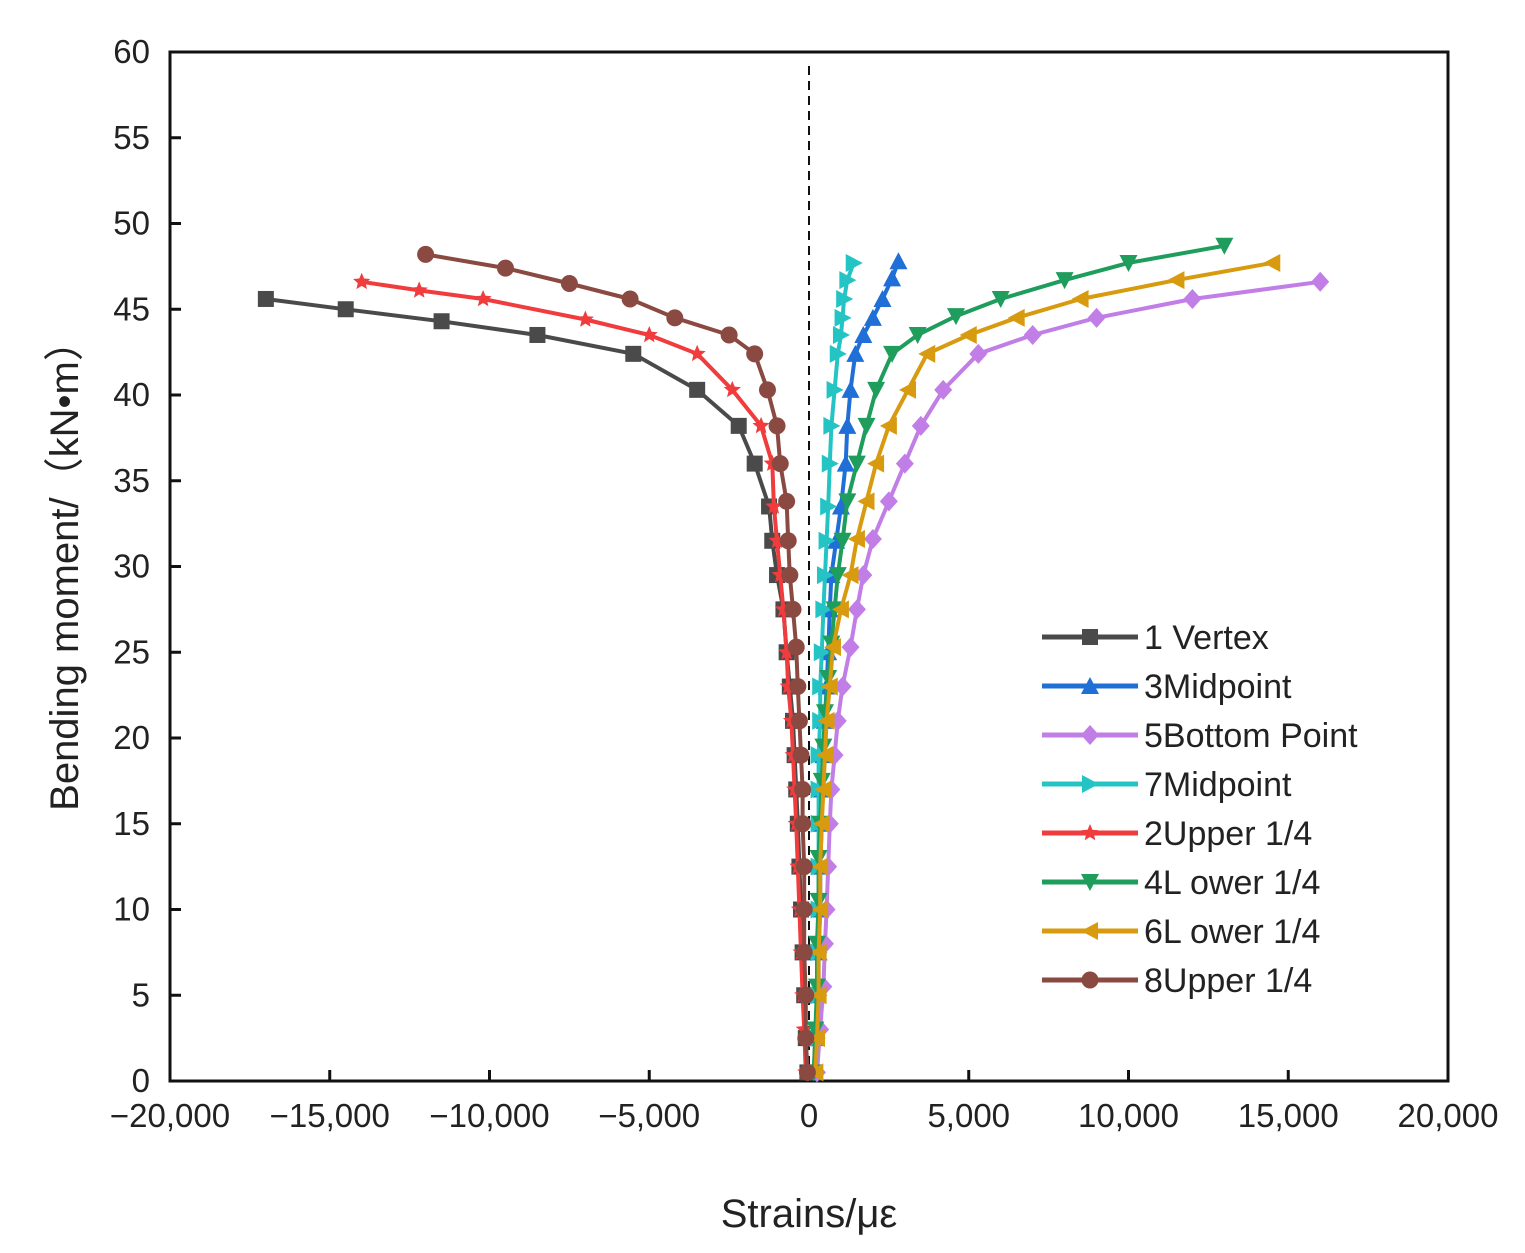 Image resolution: width=1525 pixels, height=1253 pixels. Describe the element at coordinates (131, 480) in the screenshot. I see `y-tick-label: 35` at that location.